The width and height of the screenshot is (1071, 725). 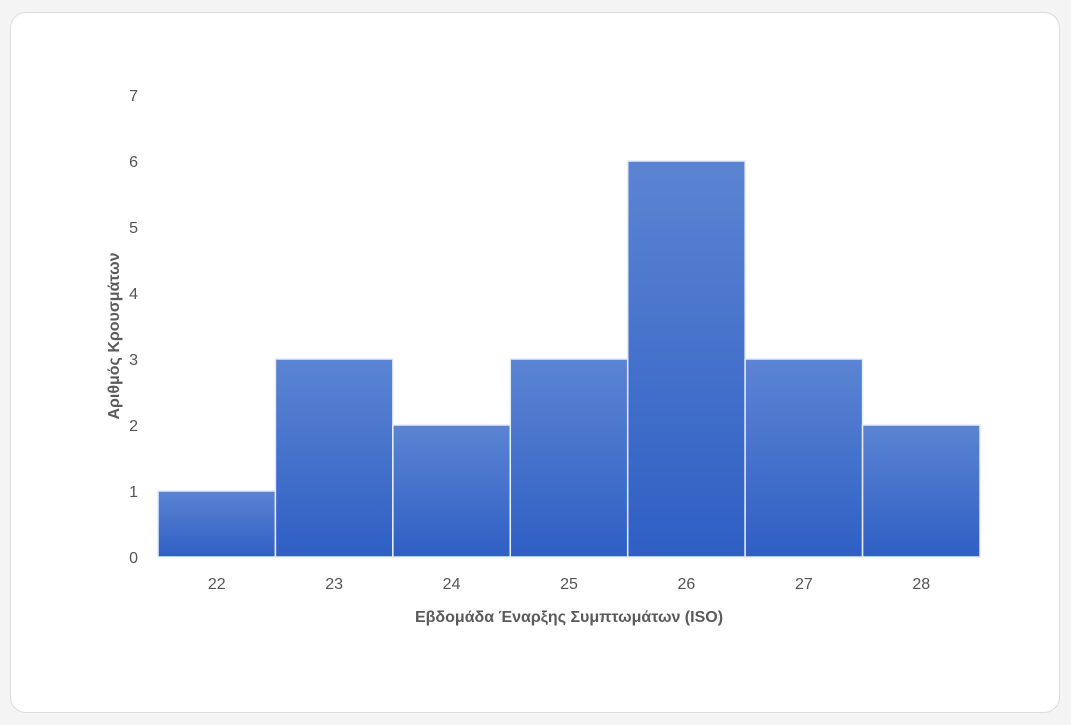 What do you see at coordinates (133, 360) in the screenshot?
I see `y-tick-label: 3` at bounding box center [133, 360].